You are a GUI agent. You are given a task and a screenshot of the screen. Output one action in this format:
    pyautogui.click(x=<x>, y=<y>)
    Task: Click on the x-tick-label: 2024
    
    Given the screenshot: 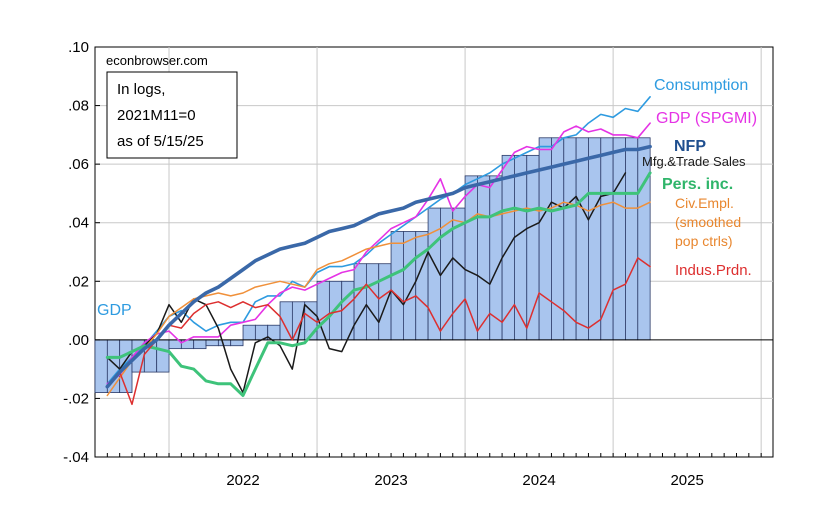 What is the action you would take?
    pyautogui.click(x=538, y=480)
    